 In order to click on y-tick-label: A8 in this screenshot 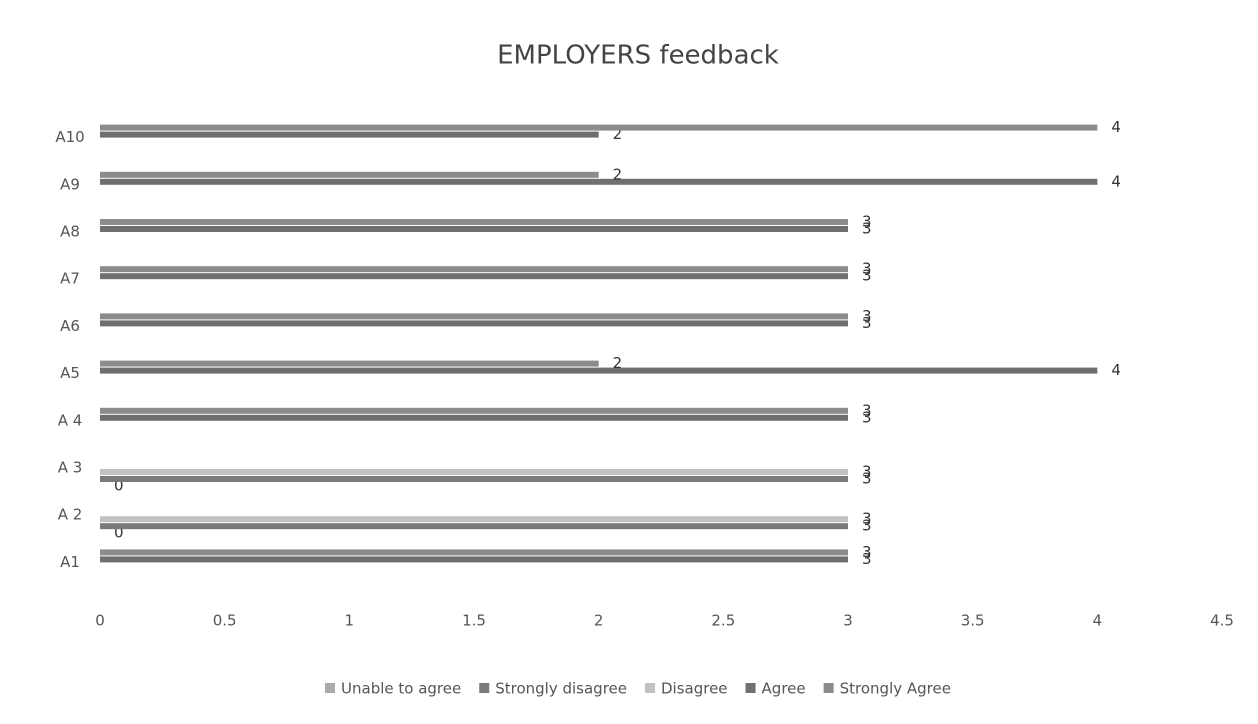, I will do `click(70, 232)`.